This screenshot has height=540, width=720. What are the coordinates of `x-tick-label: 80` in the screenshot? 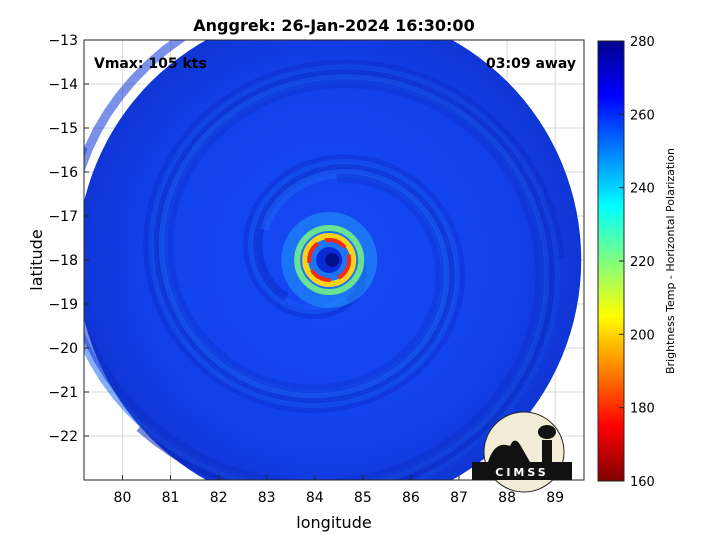 It's located at (123, 498).